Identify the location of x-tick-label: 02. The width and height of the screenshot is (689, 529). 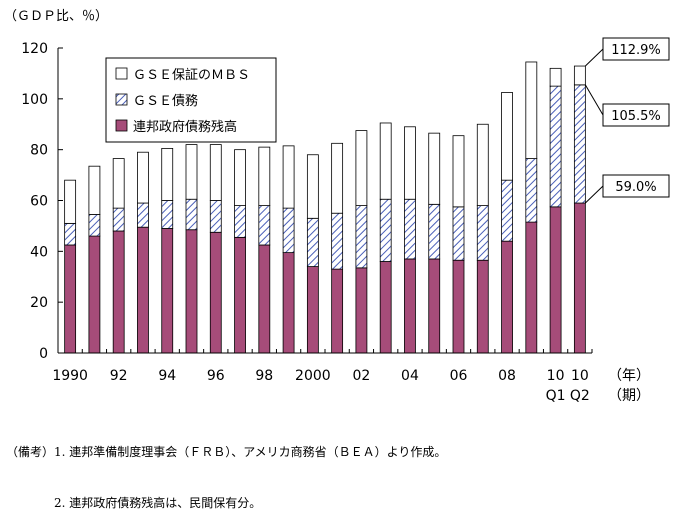
(361, 376).